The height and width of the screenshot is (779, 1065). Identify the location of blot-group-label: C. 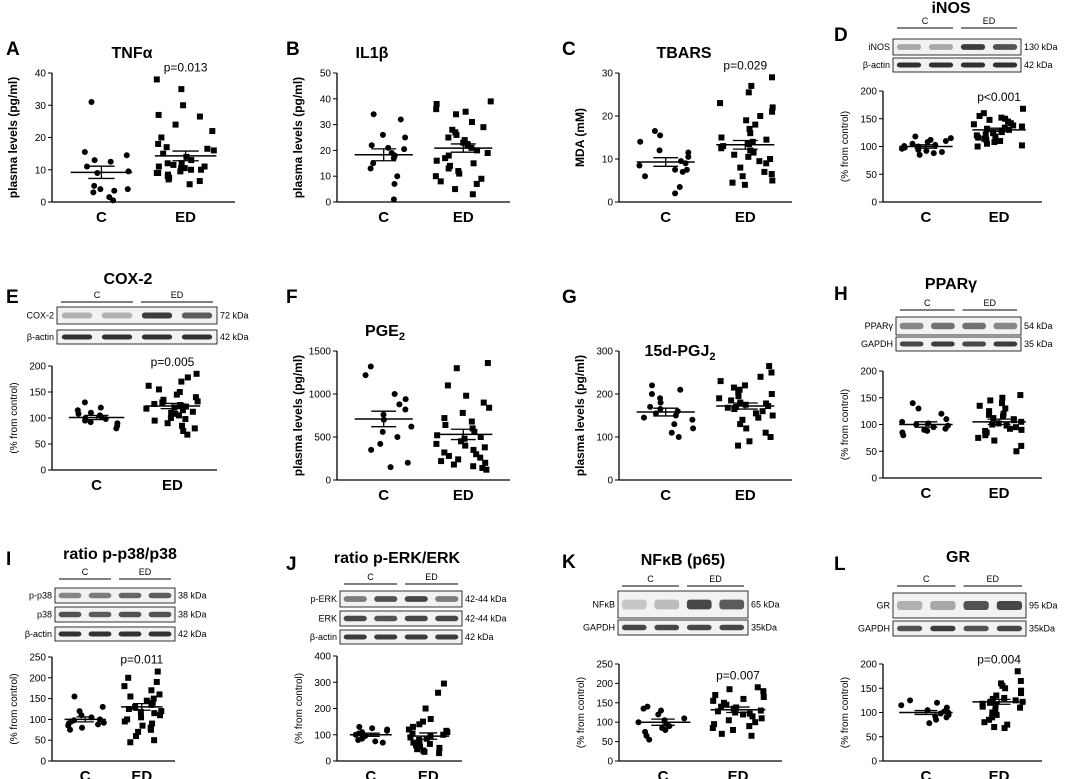
(85, 572).